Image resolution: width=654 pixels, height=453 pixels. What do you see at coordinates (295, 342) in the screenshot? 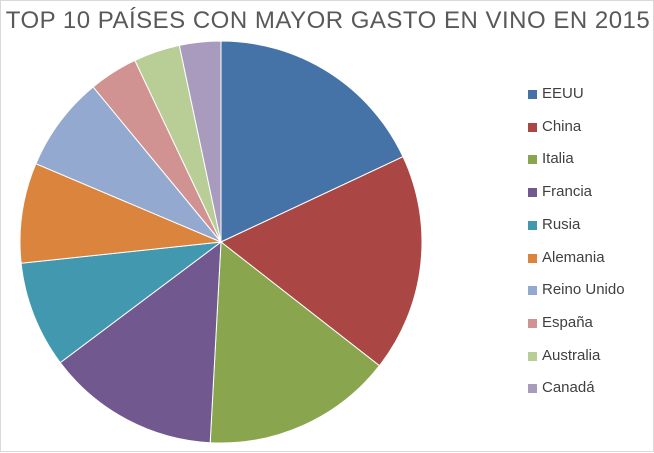
I see `pie-slice-italia` at bounding box center [295, 342].